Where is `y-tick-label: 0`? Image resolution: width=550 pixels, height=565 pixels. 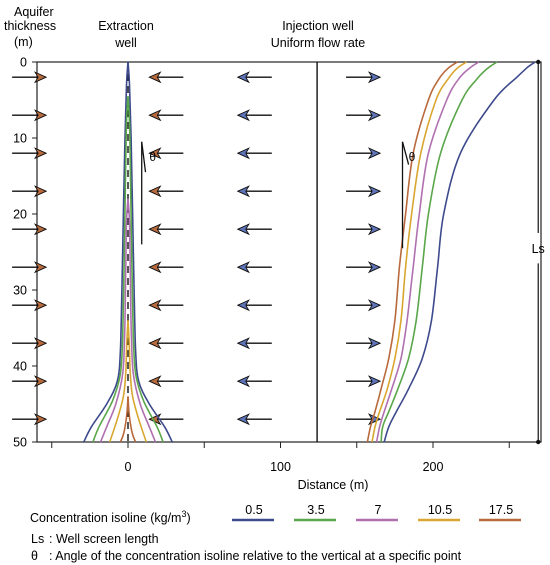 y-tick-label: 0 is located at coordinates (23, 63).